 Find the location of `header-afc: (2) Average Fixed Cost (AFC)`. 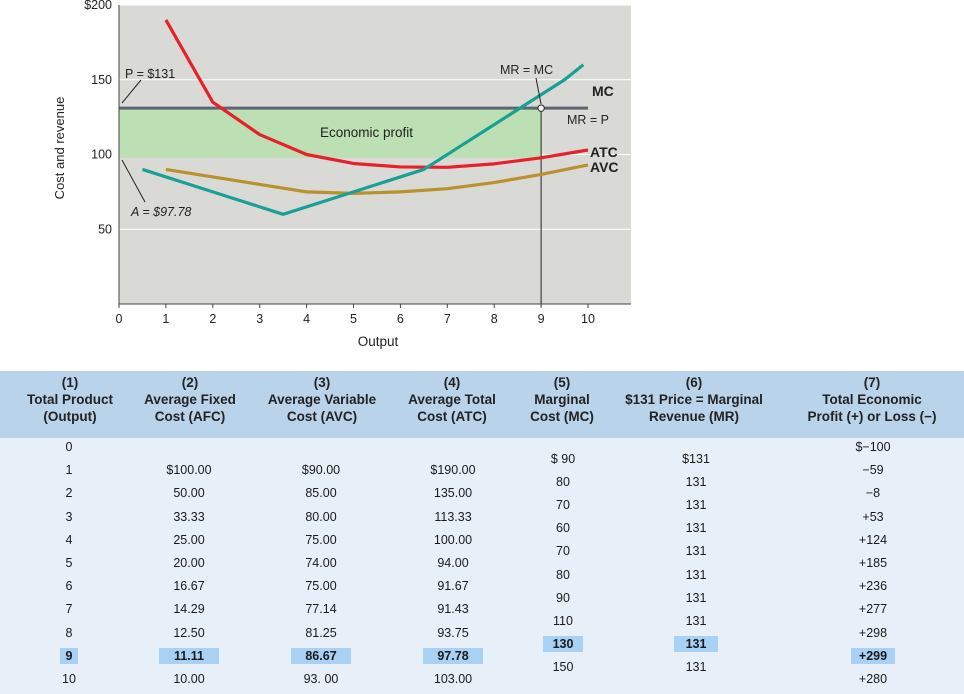

header-afc: (2) Average Fixed Cost (AFC) is located at coordinates (190, 399).